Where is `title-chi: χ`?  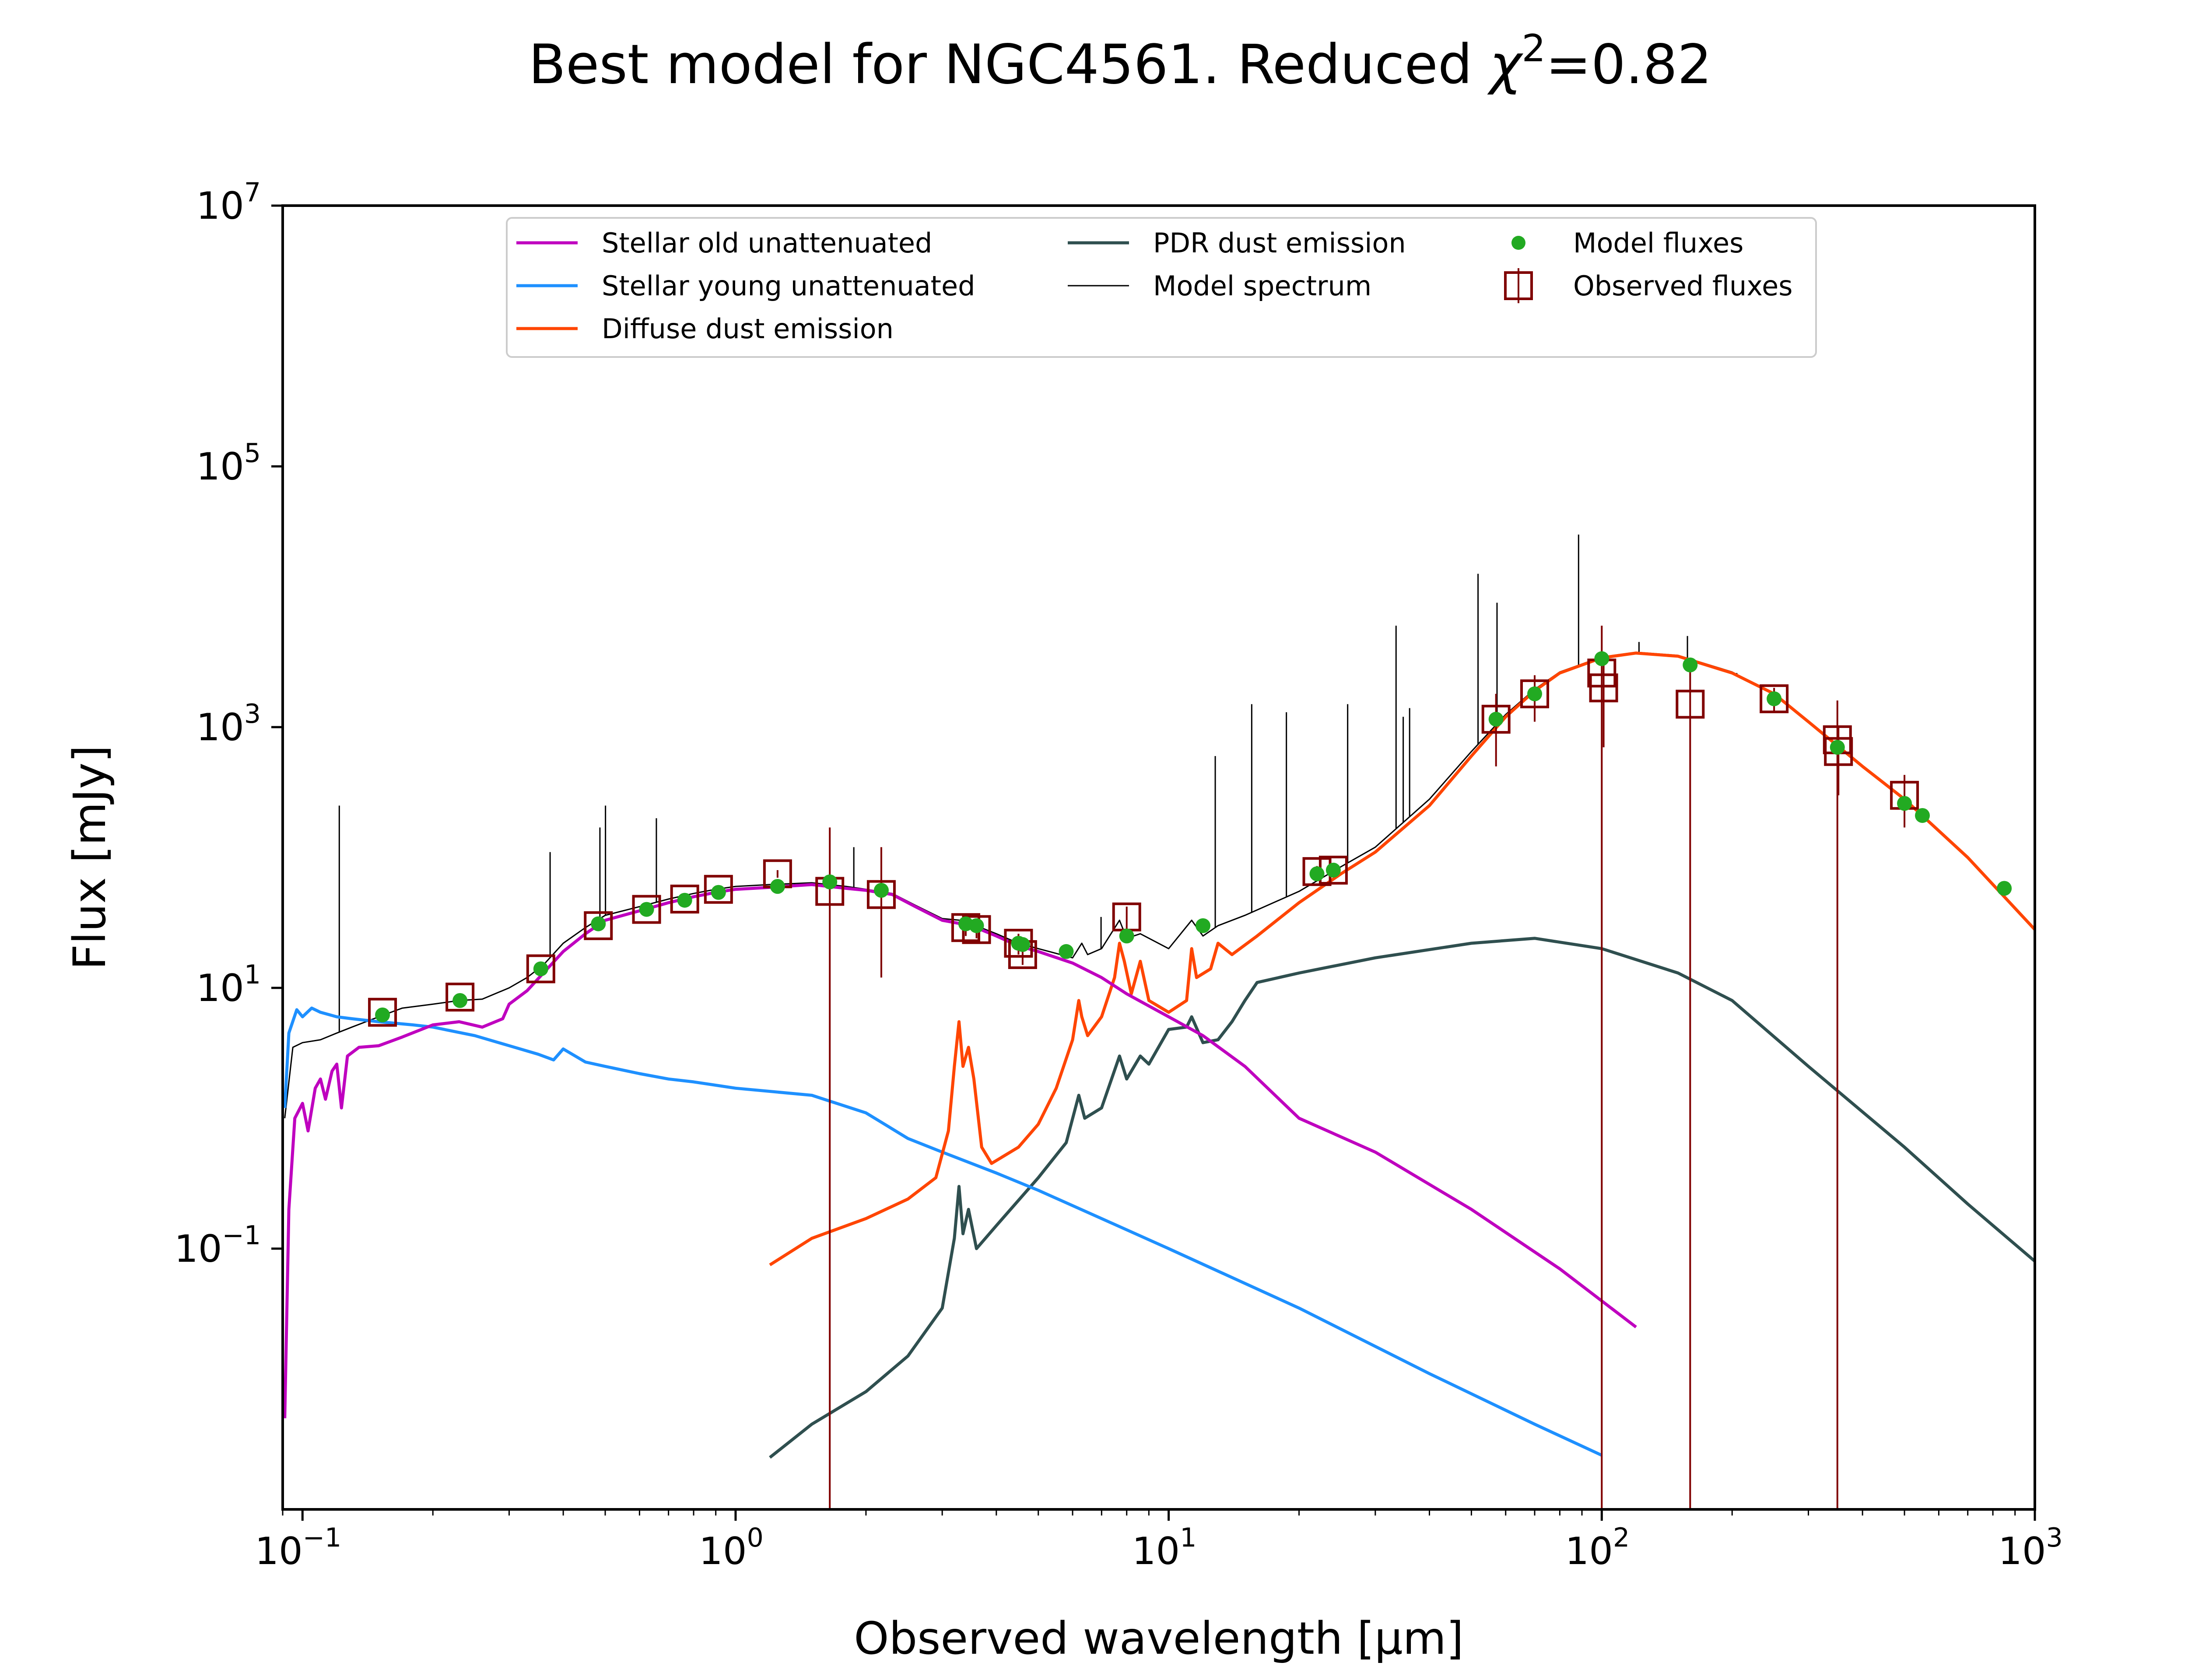 title-chi: χ is located at coordinates (1506, 64).